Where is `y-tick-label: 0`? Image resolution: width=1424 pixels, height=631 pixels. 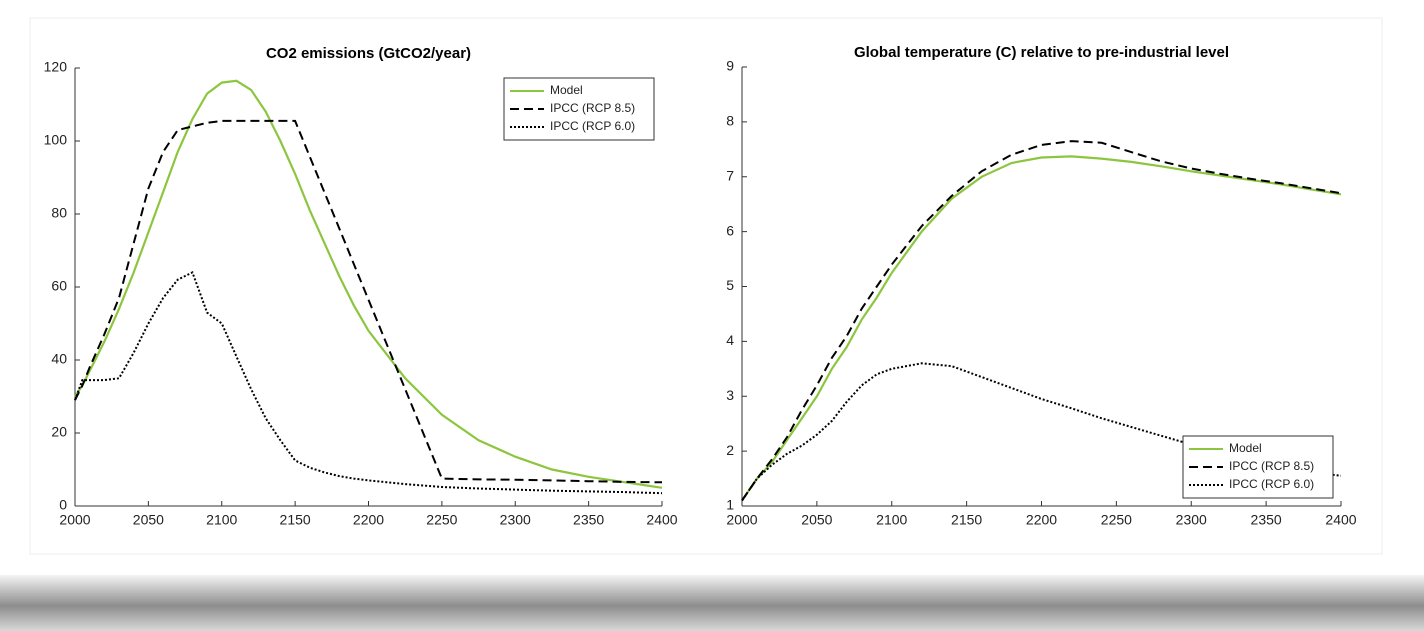
y-tick-label: 0 is located at coordinates (63, 505).